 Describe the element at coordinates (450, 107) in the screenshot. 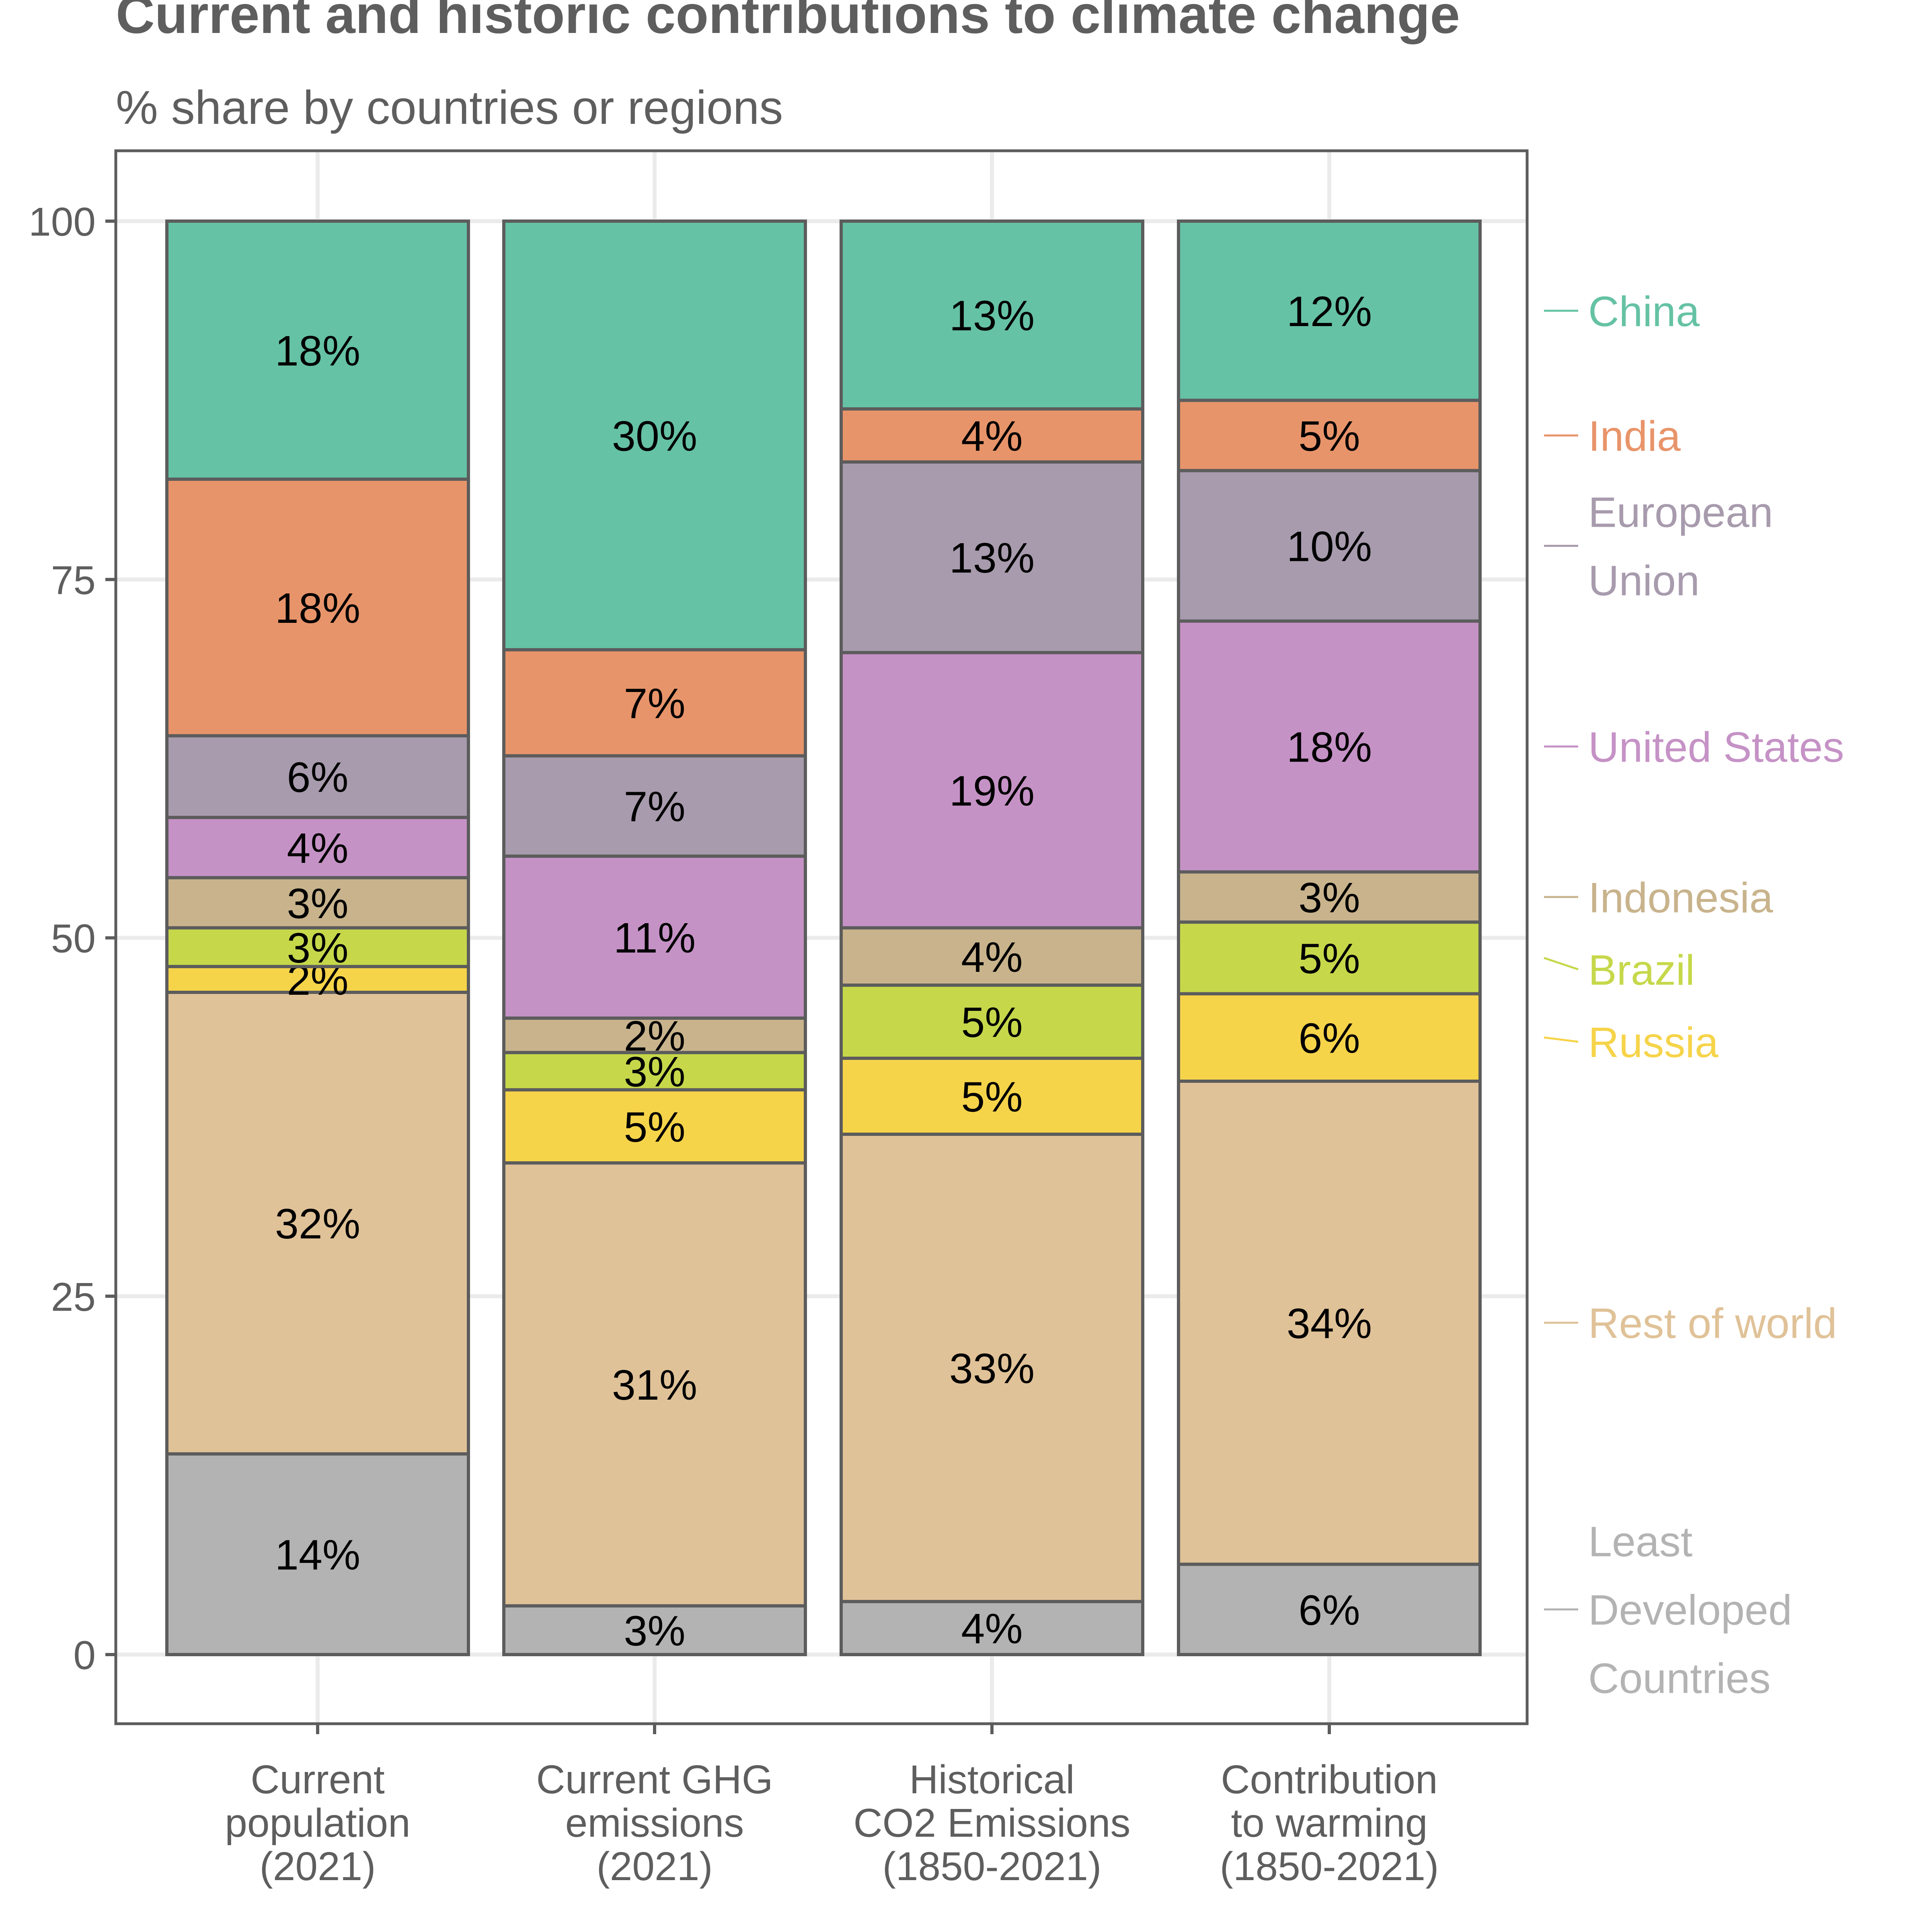

I see `chart-subtitle: % share by countries or regions` at that location.